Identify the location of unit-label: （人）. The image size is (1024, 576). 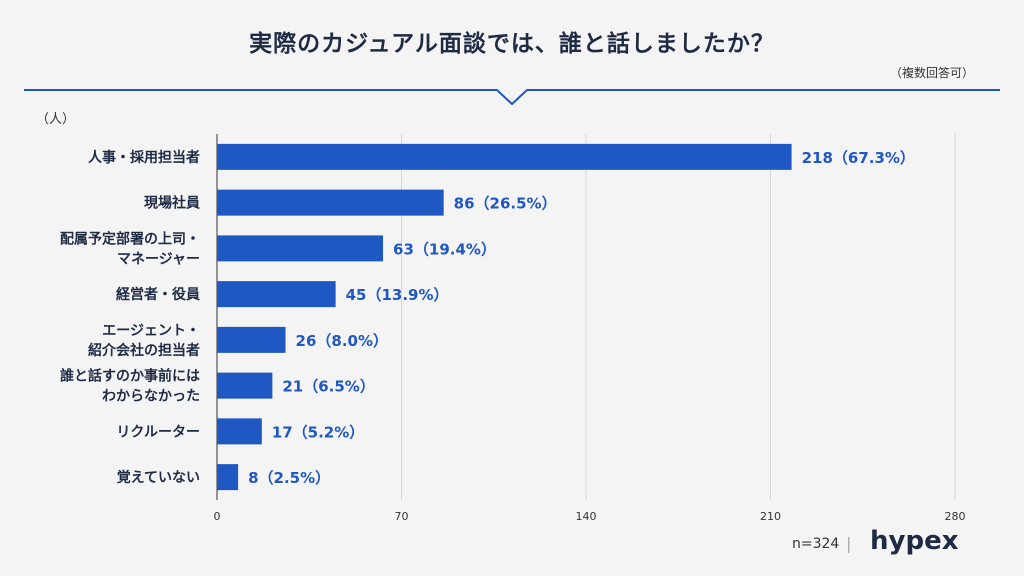
(56, 119).